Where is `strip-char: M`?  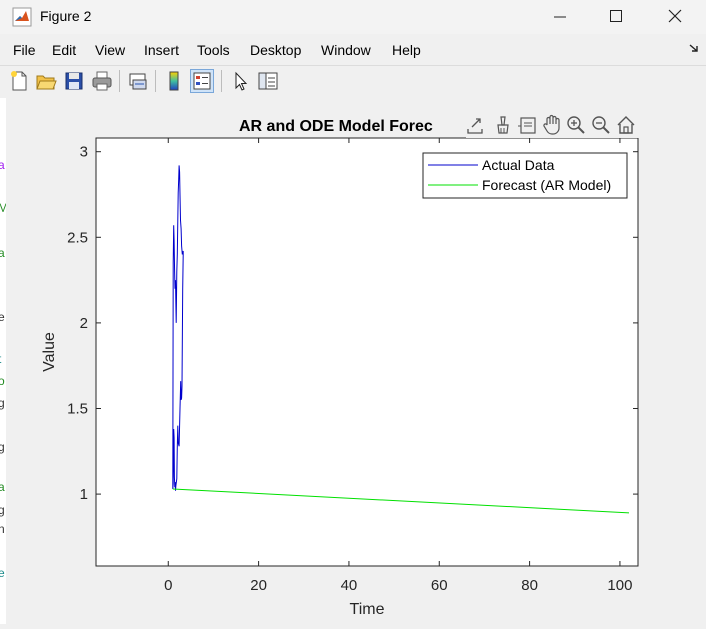 strip-char: M is located at coordinates (4, 208).